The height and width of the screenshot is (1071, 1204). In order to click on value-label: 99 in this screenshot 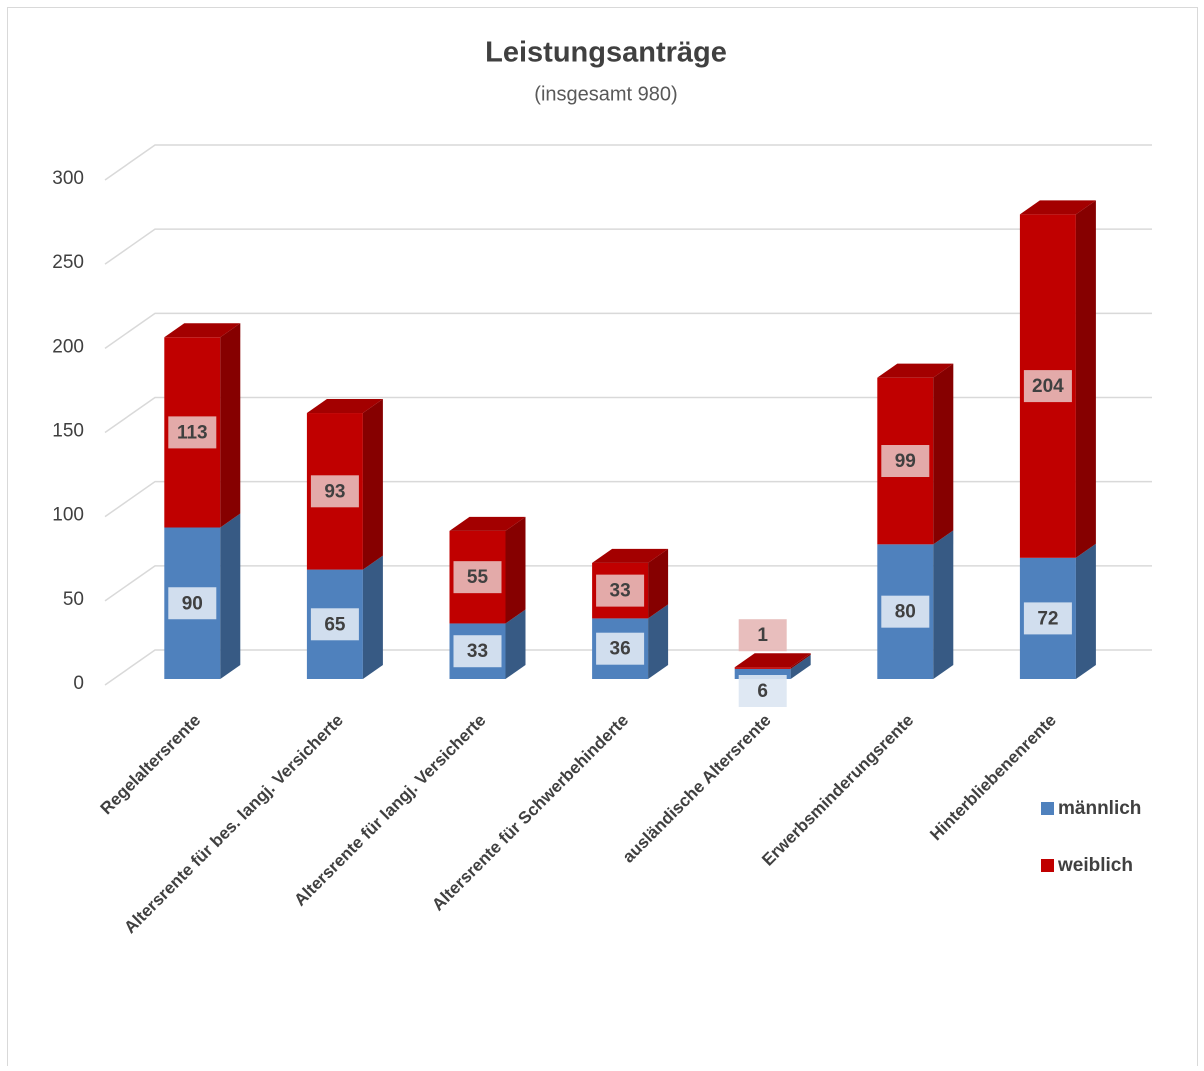, I will do `click(905, 461)`.